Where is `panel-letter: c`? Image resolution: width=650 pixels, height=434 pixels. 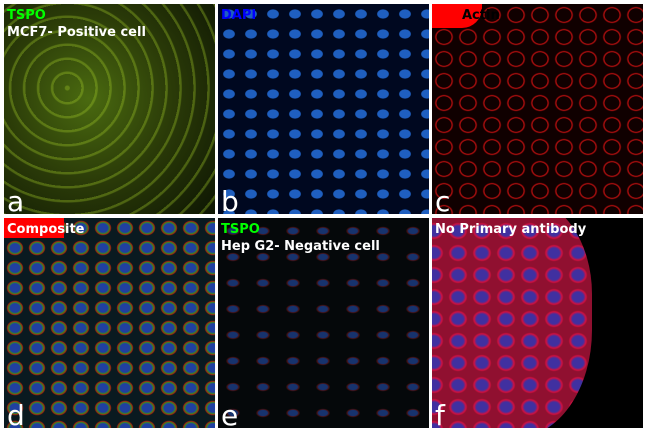 panel-letter: c is located at coordinates (443, 200).